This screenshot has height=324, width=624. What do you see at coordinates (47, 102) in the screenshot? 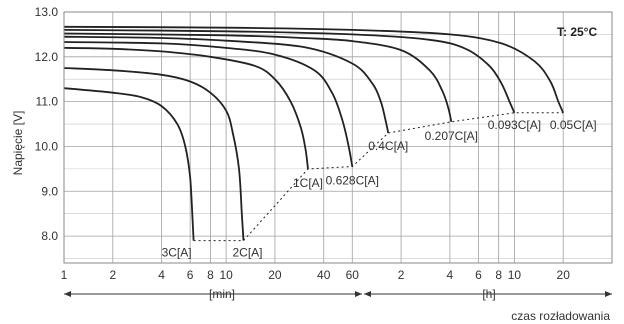
I see `y-tick-label: 11.0` at bounding box center [47, 102].